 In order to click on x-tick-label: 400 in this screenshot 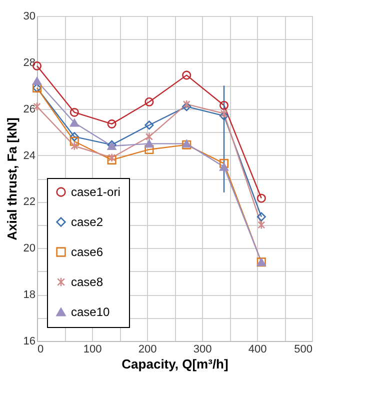, I will do `click(257, 350)`.